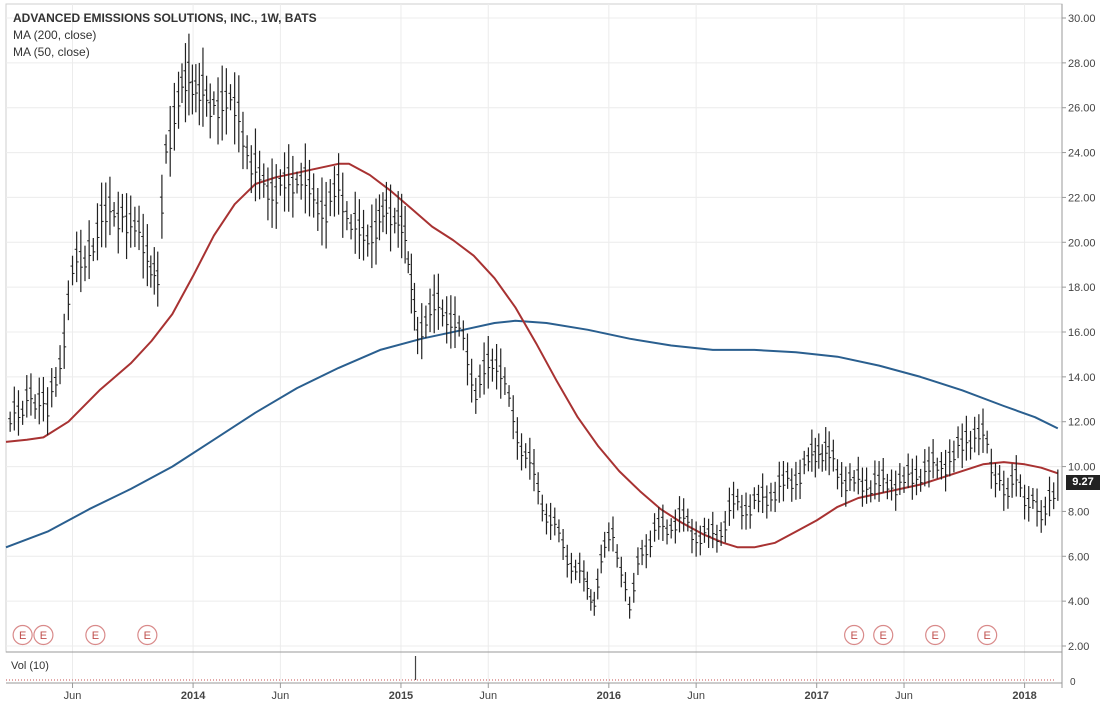 The width and height of the screenshot is (1109, 711). I want to click on x-tick-label: 2017, so click(816, 696).